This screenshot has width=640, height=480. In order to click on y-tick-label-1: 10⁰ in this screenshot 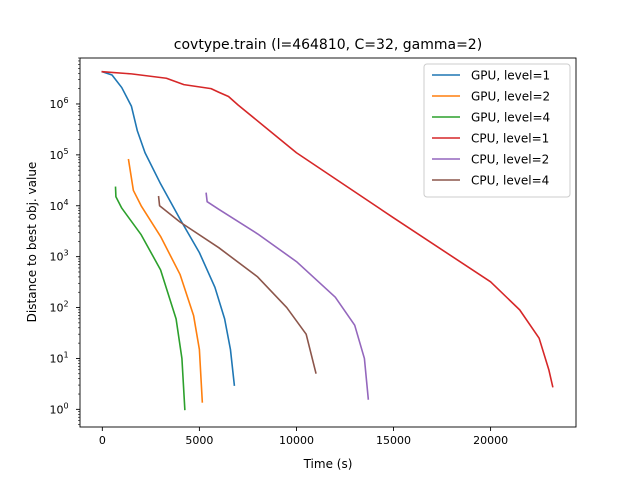, I will do `click(58, 408)`.